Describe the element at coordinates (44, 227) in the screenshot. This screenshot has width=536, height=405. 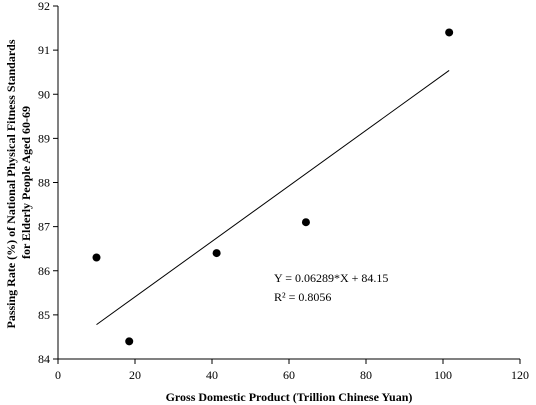
I see `y-tick-label: 87` at that location.